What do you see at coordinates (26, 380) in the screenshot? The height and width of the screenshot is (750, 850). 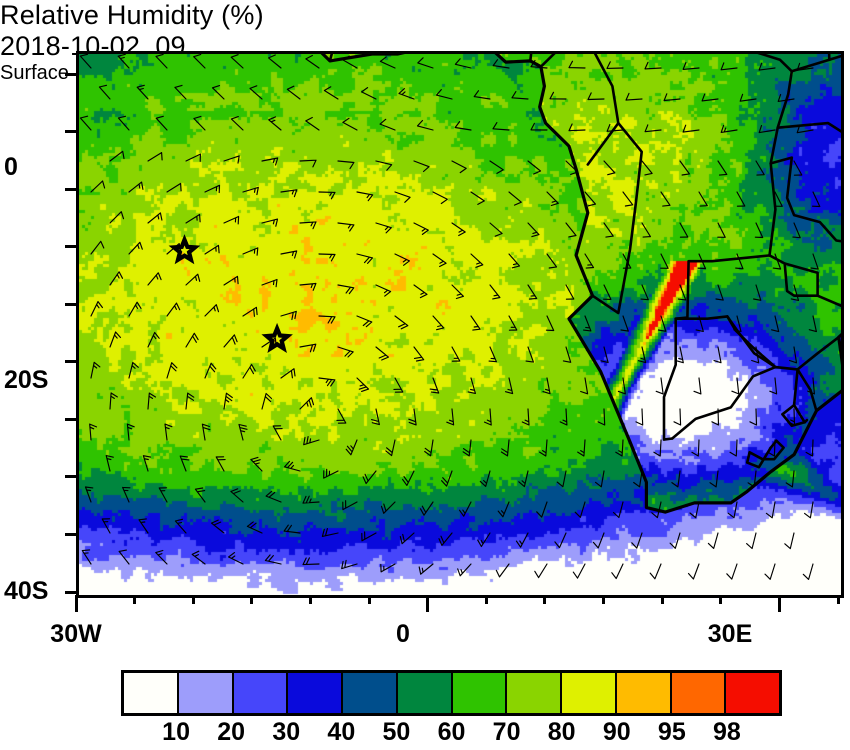 I see `y-axis-label-20S: 20S` at bounding box center [26, 380].